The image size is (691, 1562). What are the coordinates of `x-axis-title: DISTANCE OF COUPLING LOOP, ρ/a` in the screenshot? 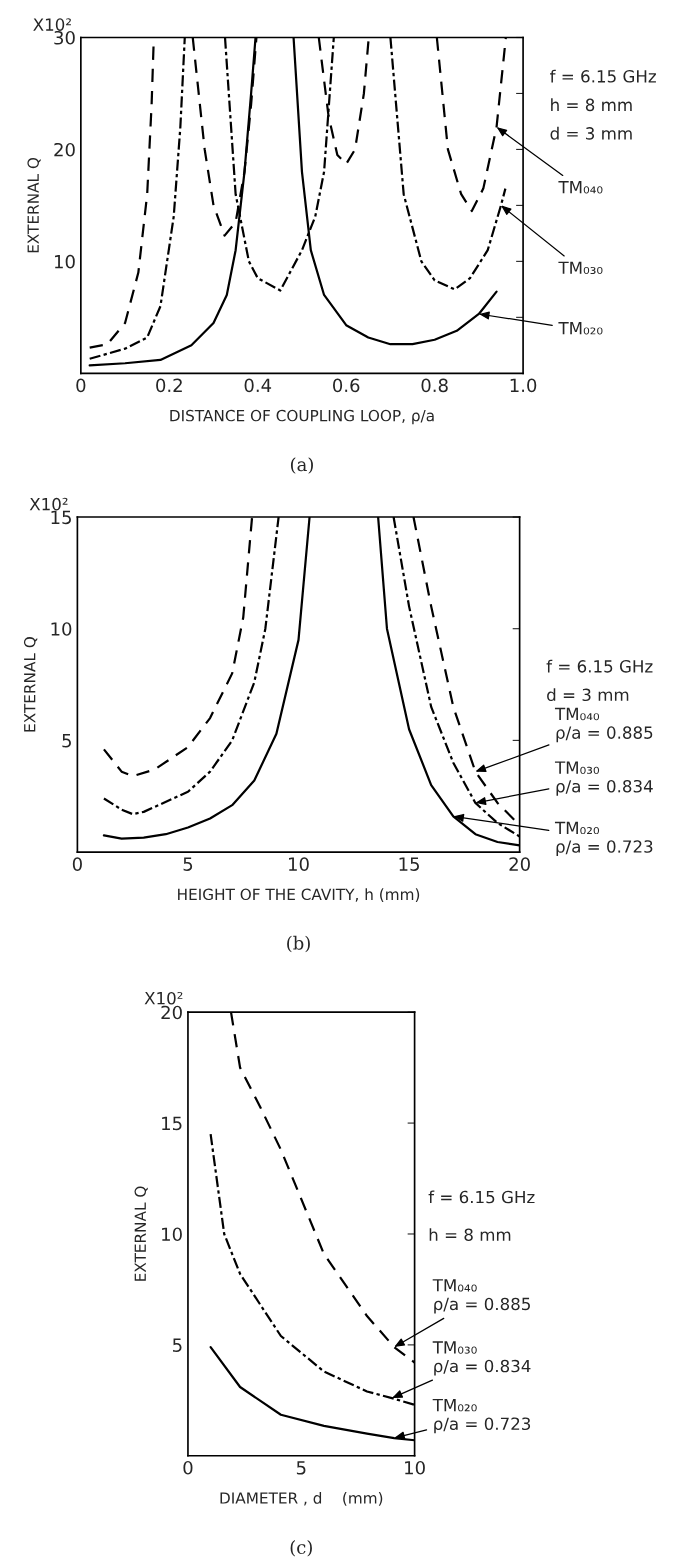 It's located at (302, 417).